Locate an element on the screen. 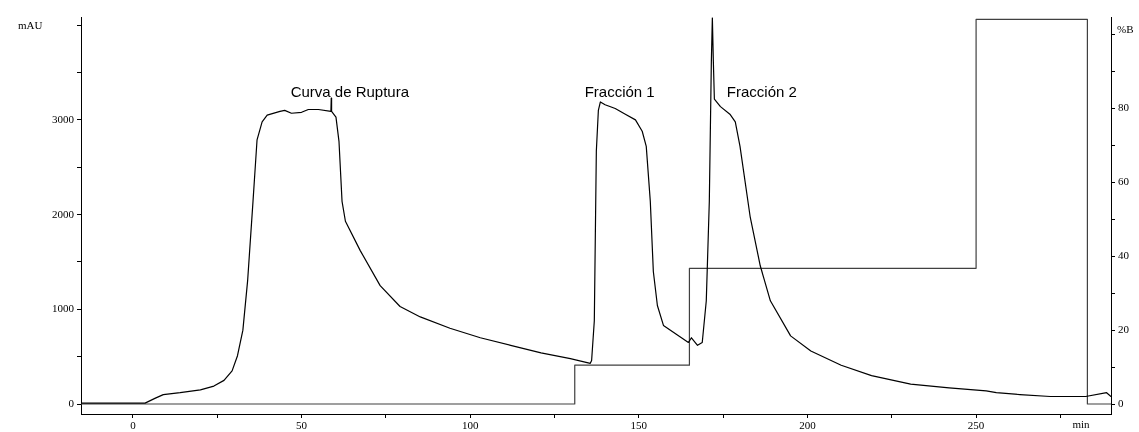  y2-axis-title: %B is located at coordinates (1125, 28).